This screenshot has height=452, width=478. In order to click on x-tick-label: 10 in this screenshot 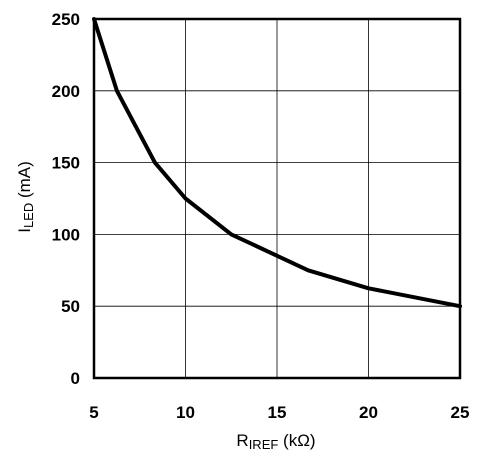, I will do `click(185, 412)`.